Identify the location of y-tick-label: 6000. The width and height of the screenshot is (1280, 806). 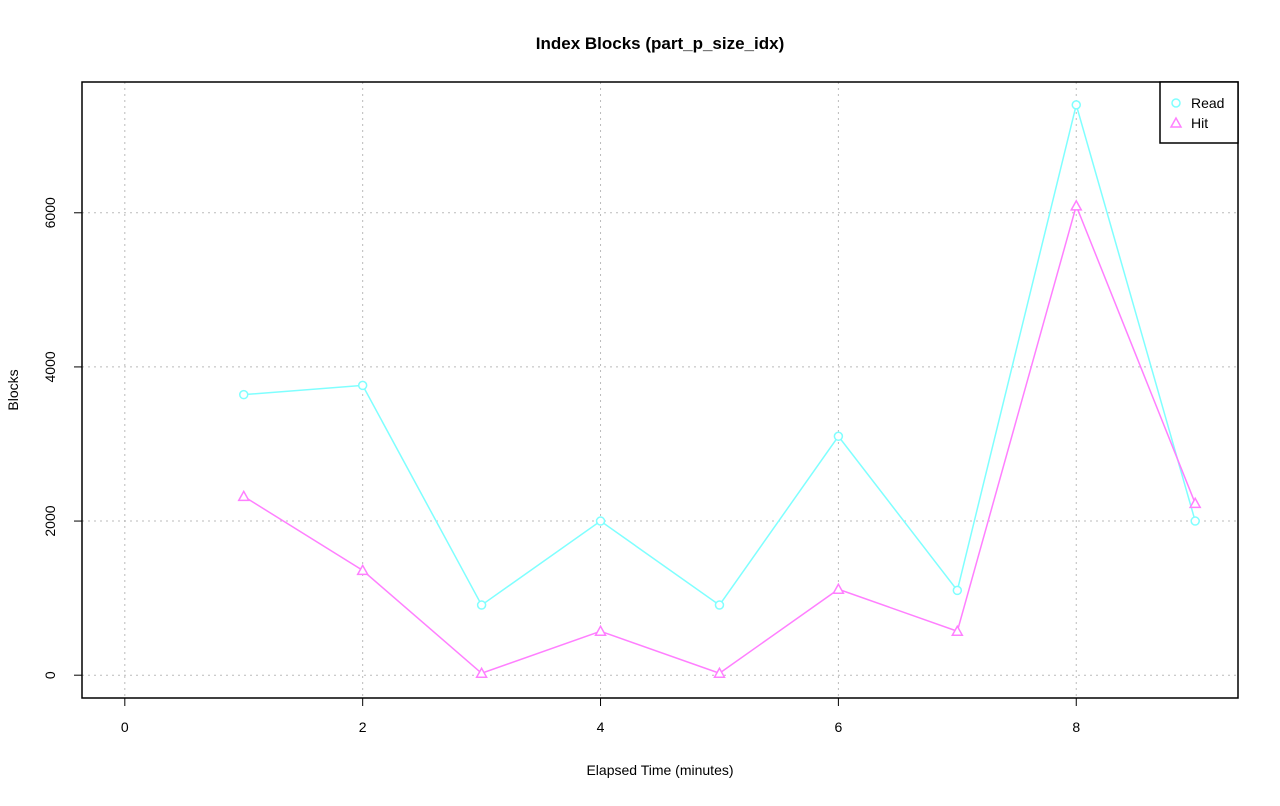
(50, 212).